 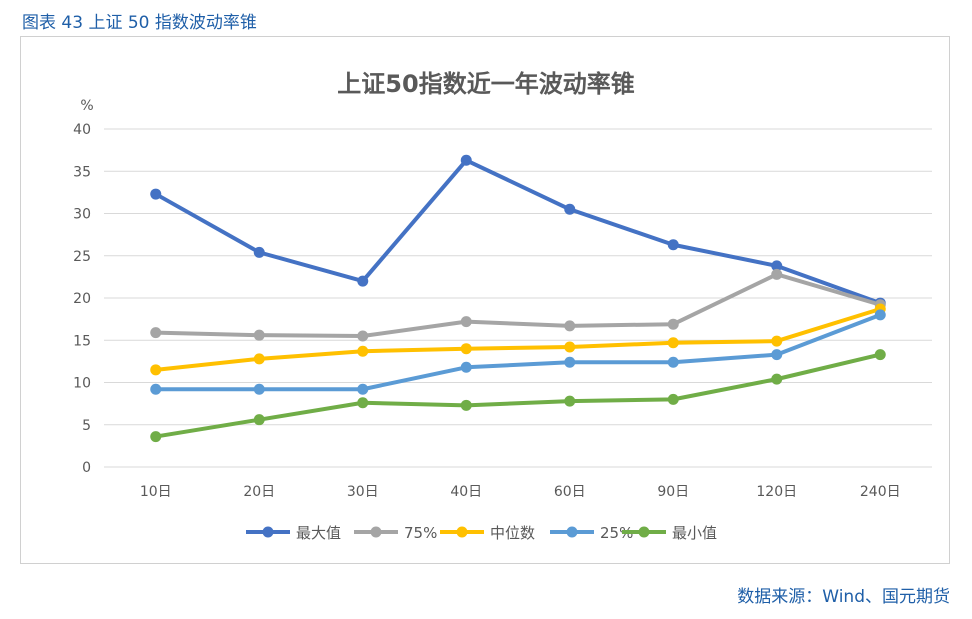 What do you see at coordinates (259, 492) in the screenshot?
I see `x-tick-label: 20日` at bounding box center [259, 492].